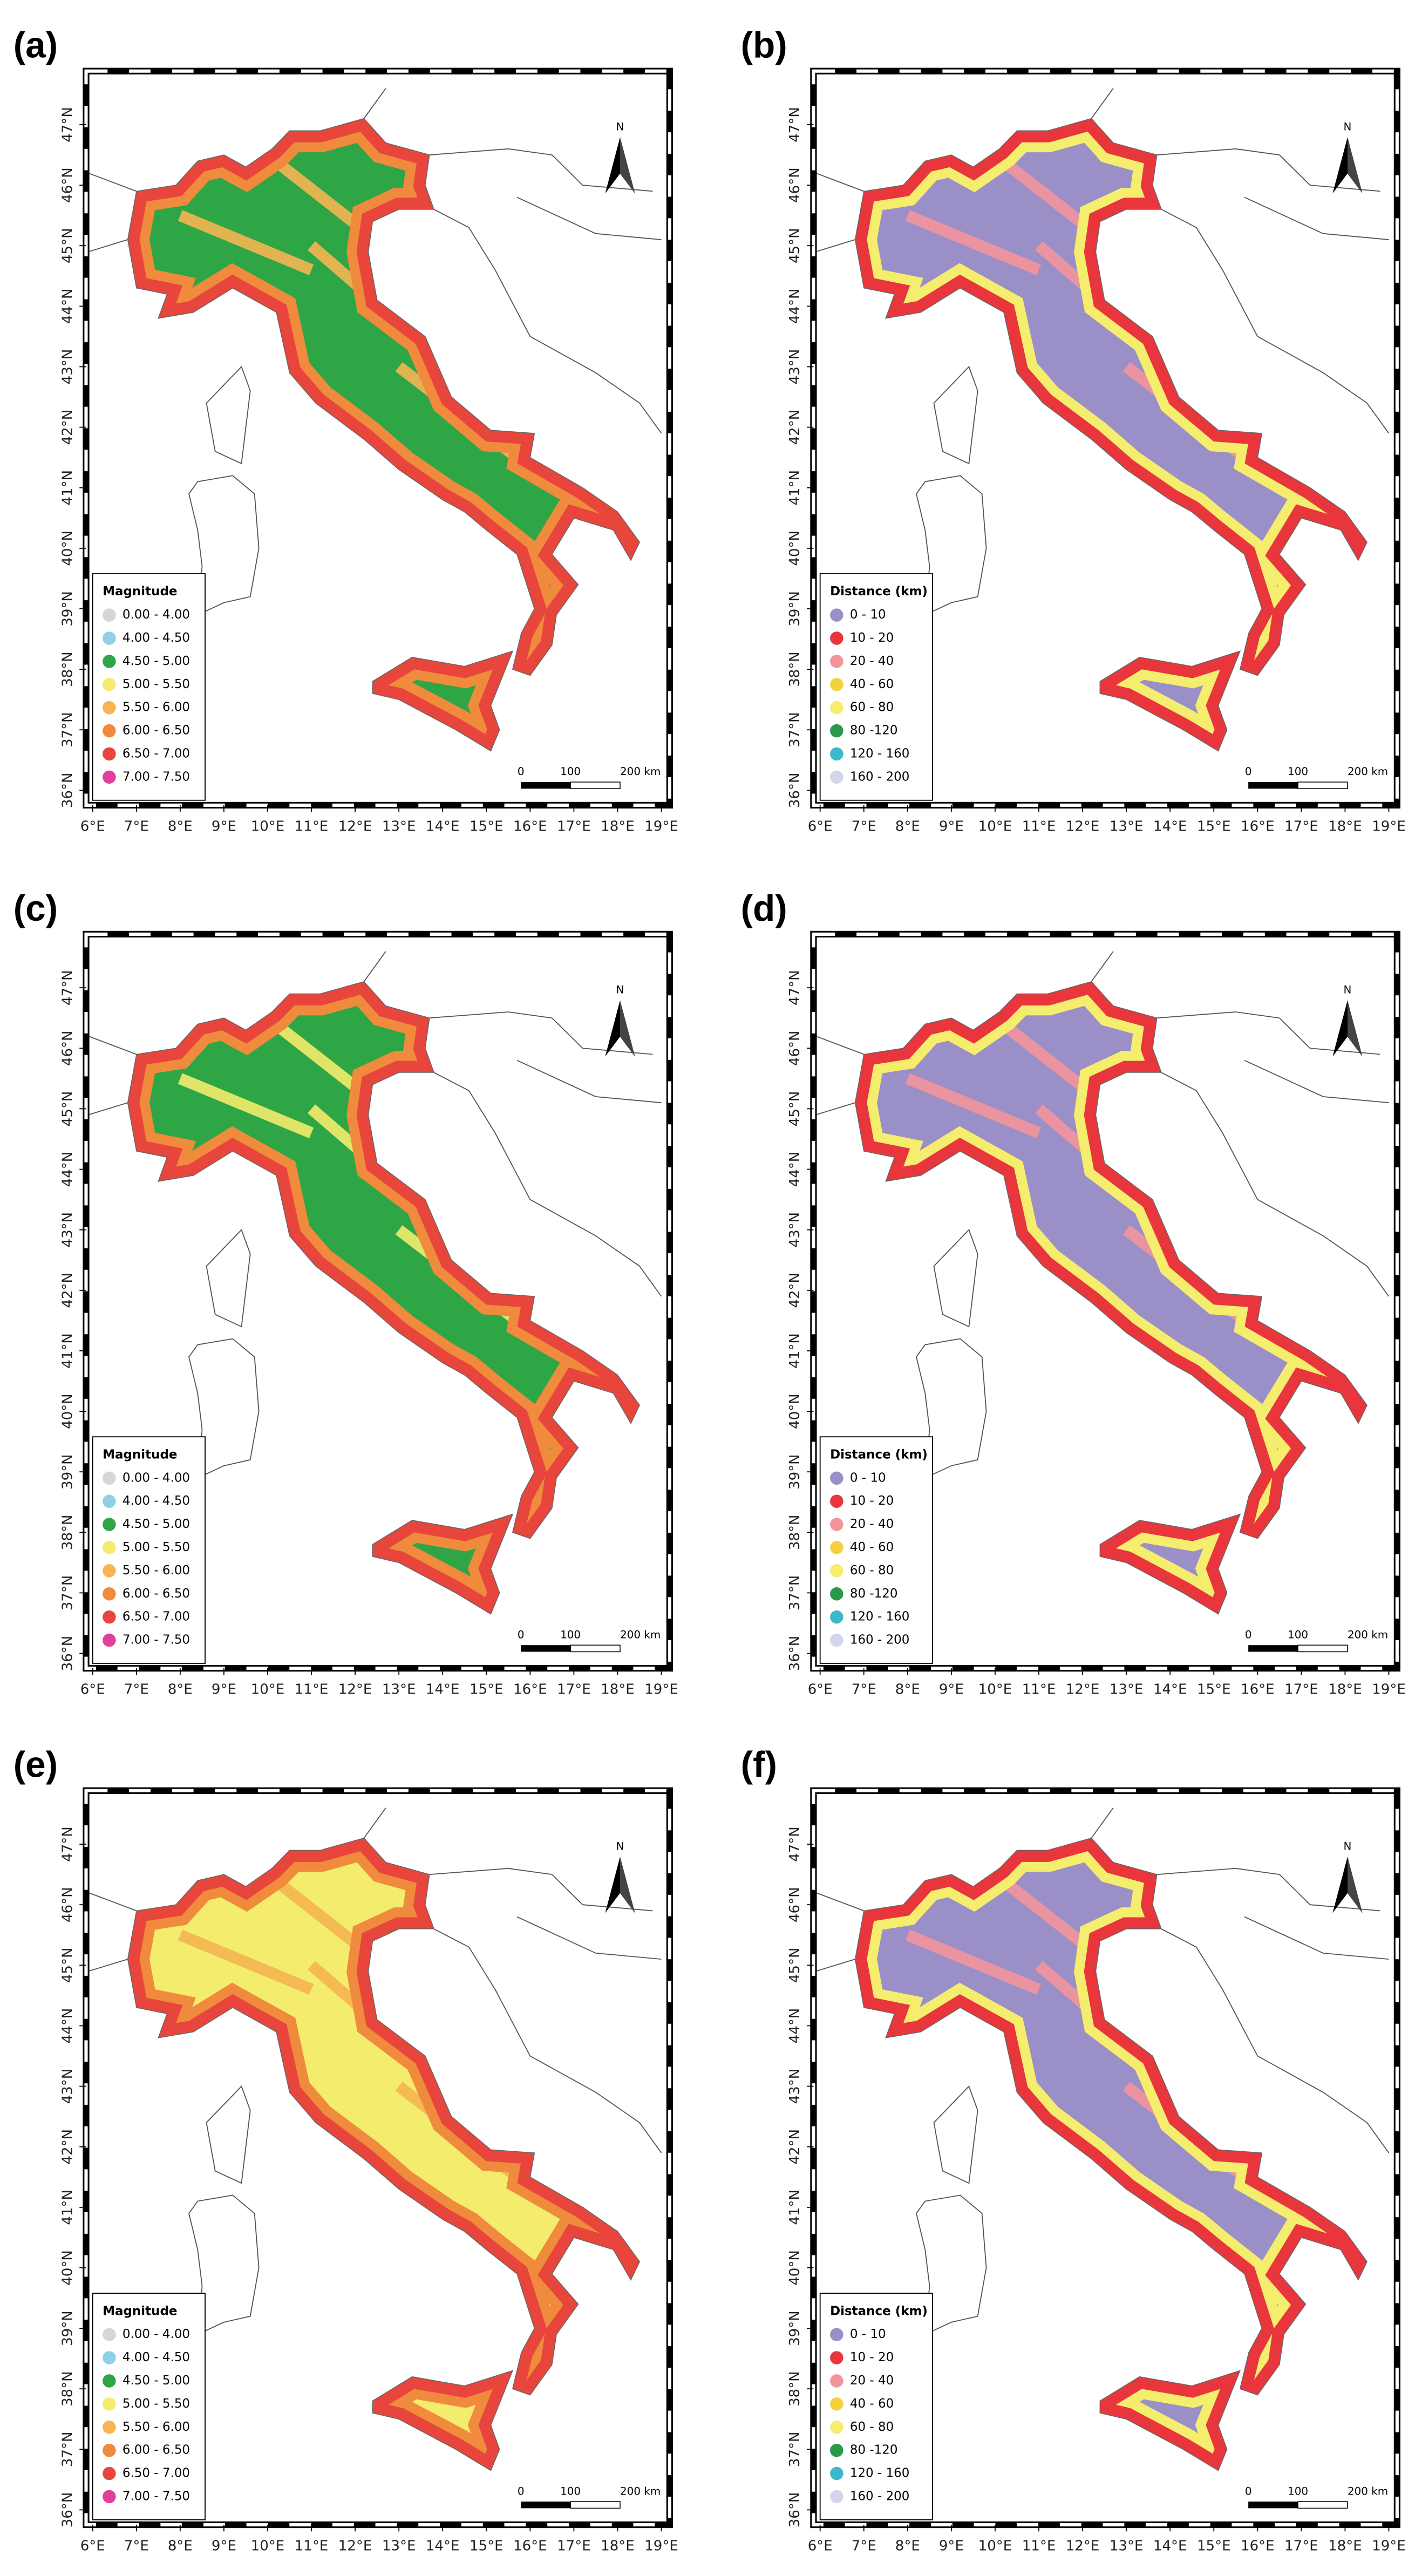 Image resolution: width=1422 pixels, height=2576 pixels. I want to click on legend-label: 10 - 20, so click(872, 1501).